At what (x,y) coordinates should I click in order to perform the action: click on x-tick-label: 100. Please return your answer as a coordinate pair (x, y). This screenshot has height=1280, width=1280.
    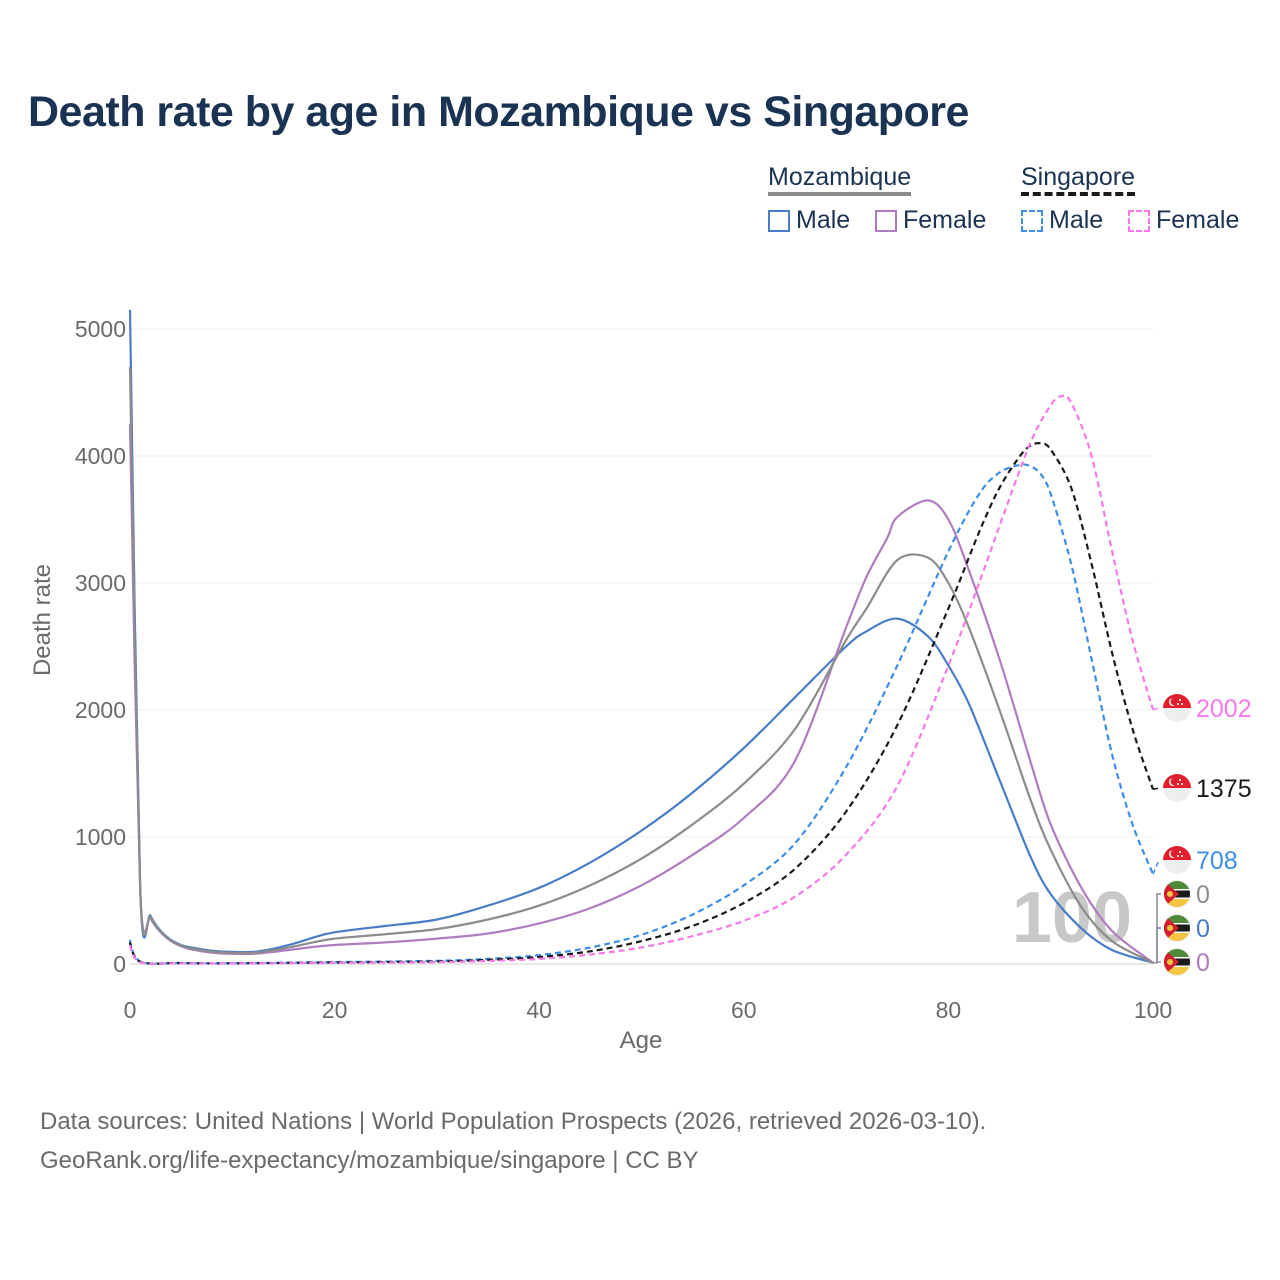
    Looking at the image, I should click on (1153, 1010).